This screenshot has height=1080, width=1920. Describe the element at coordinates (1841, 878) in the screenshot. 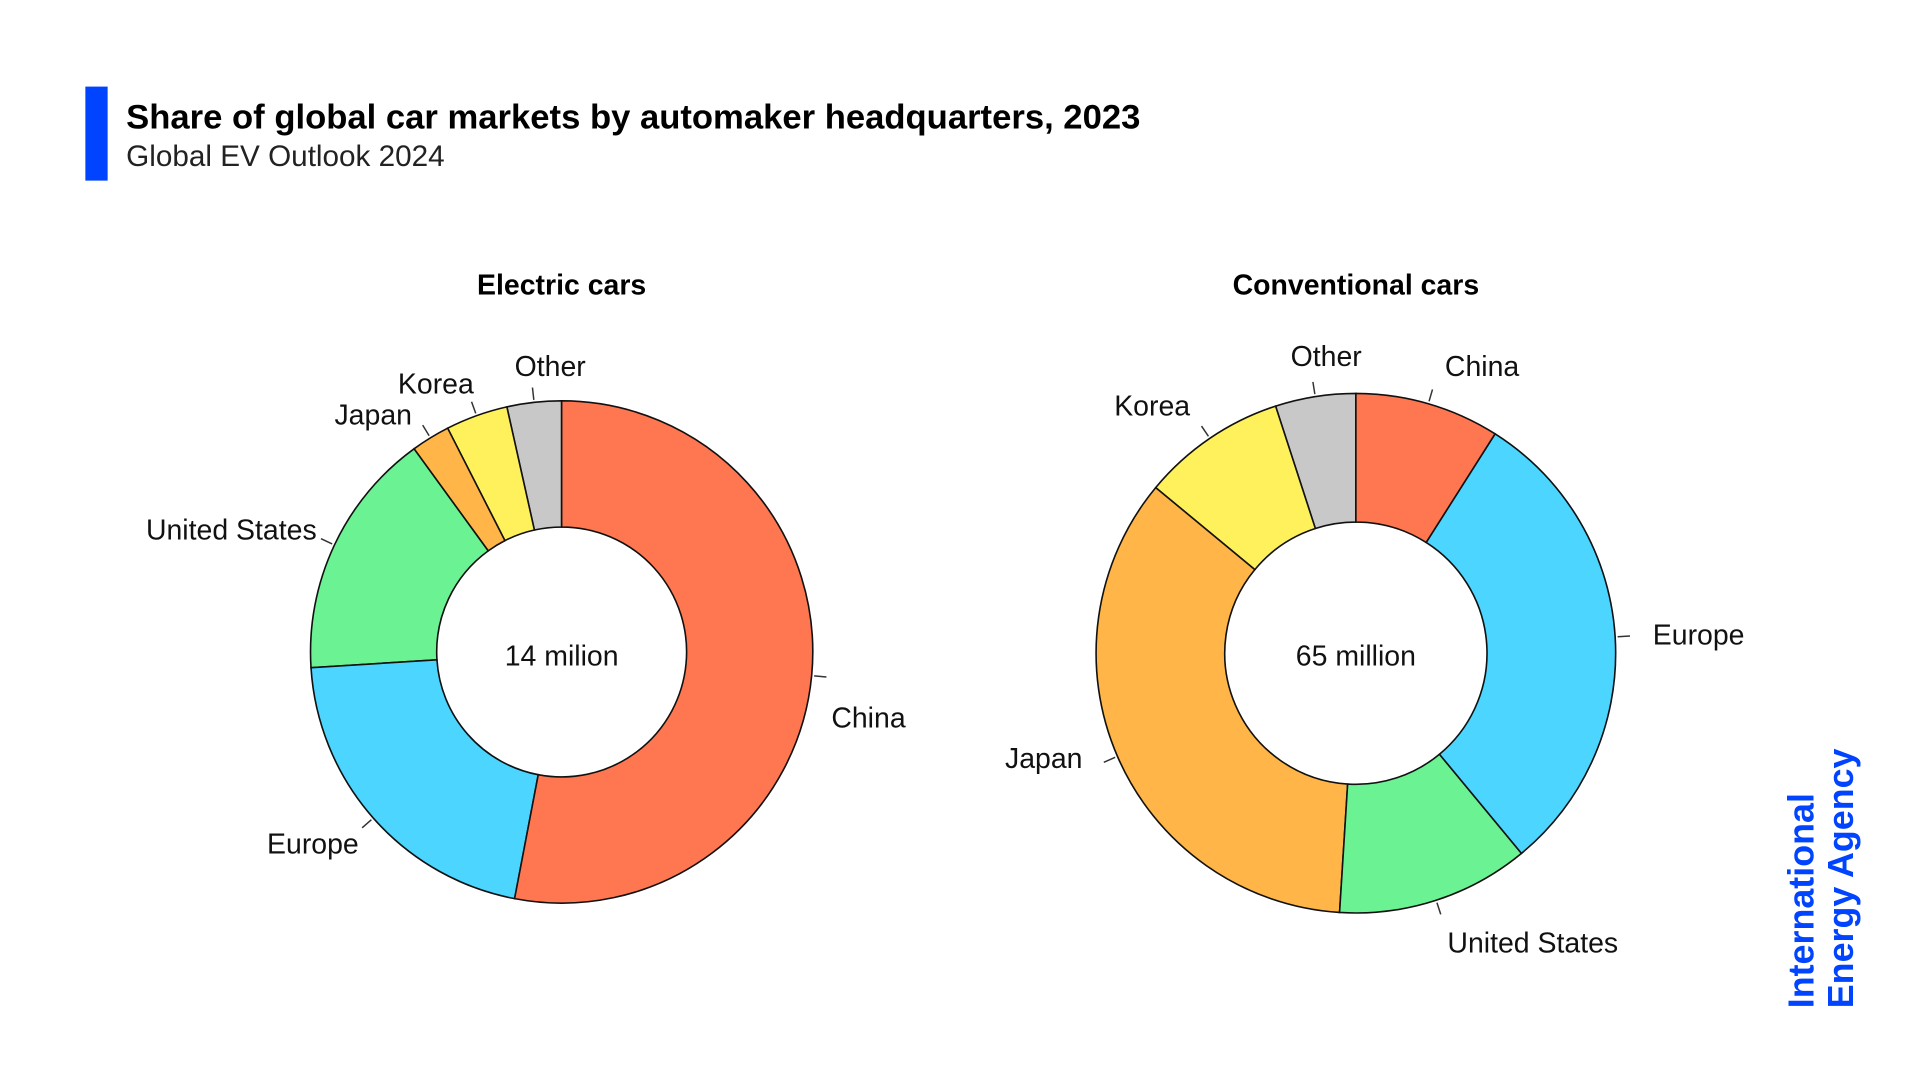

I see `logo-line-2: Energy Agency` at that location.